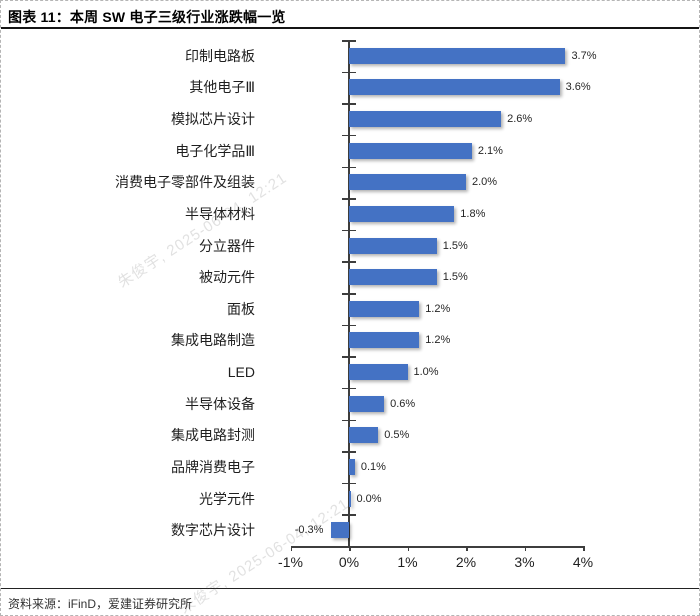 This screenshot has width=700, height=616. Describe the element at coordinates (369, 498) in the screenshot. I see `value-label: 0.0%` at that location.